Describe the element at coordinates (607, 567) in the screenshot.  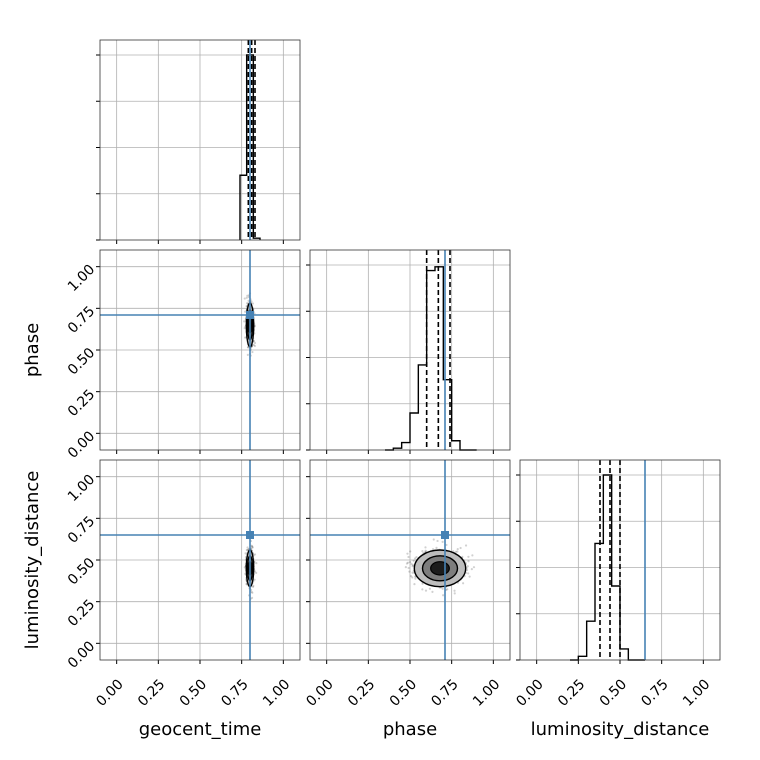
I see `histogram-step-luminosity-distance` at that location.